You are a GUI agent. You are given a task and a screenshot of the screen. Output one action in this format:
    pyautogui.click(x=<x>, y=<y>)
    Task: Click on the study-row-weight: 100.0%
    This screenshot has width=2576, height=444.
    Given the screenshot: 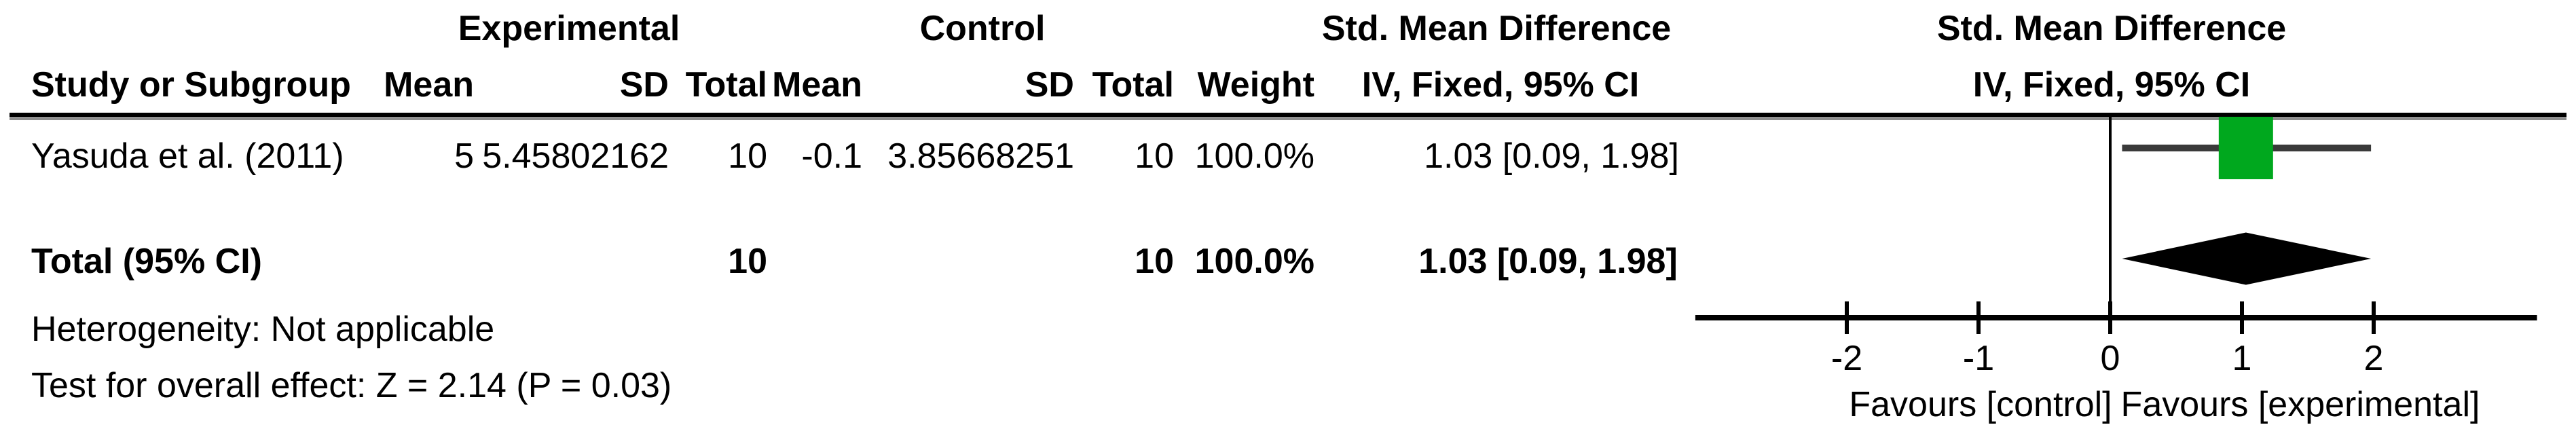 What is the action you would take?
    pyautogui.click(x=1254, y=156)
    